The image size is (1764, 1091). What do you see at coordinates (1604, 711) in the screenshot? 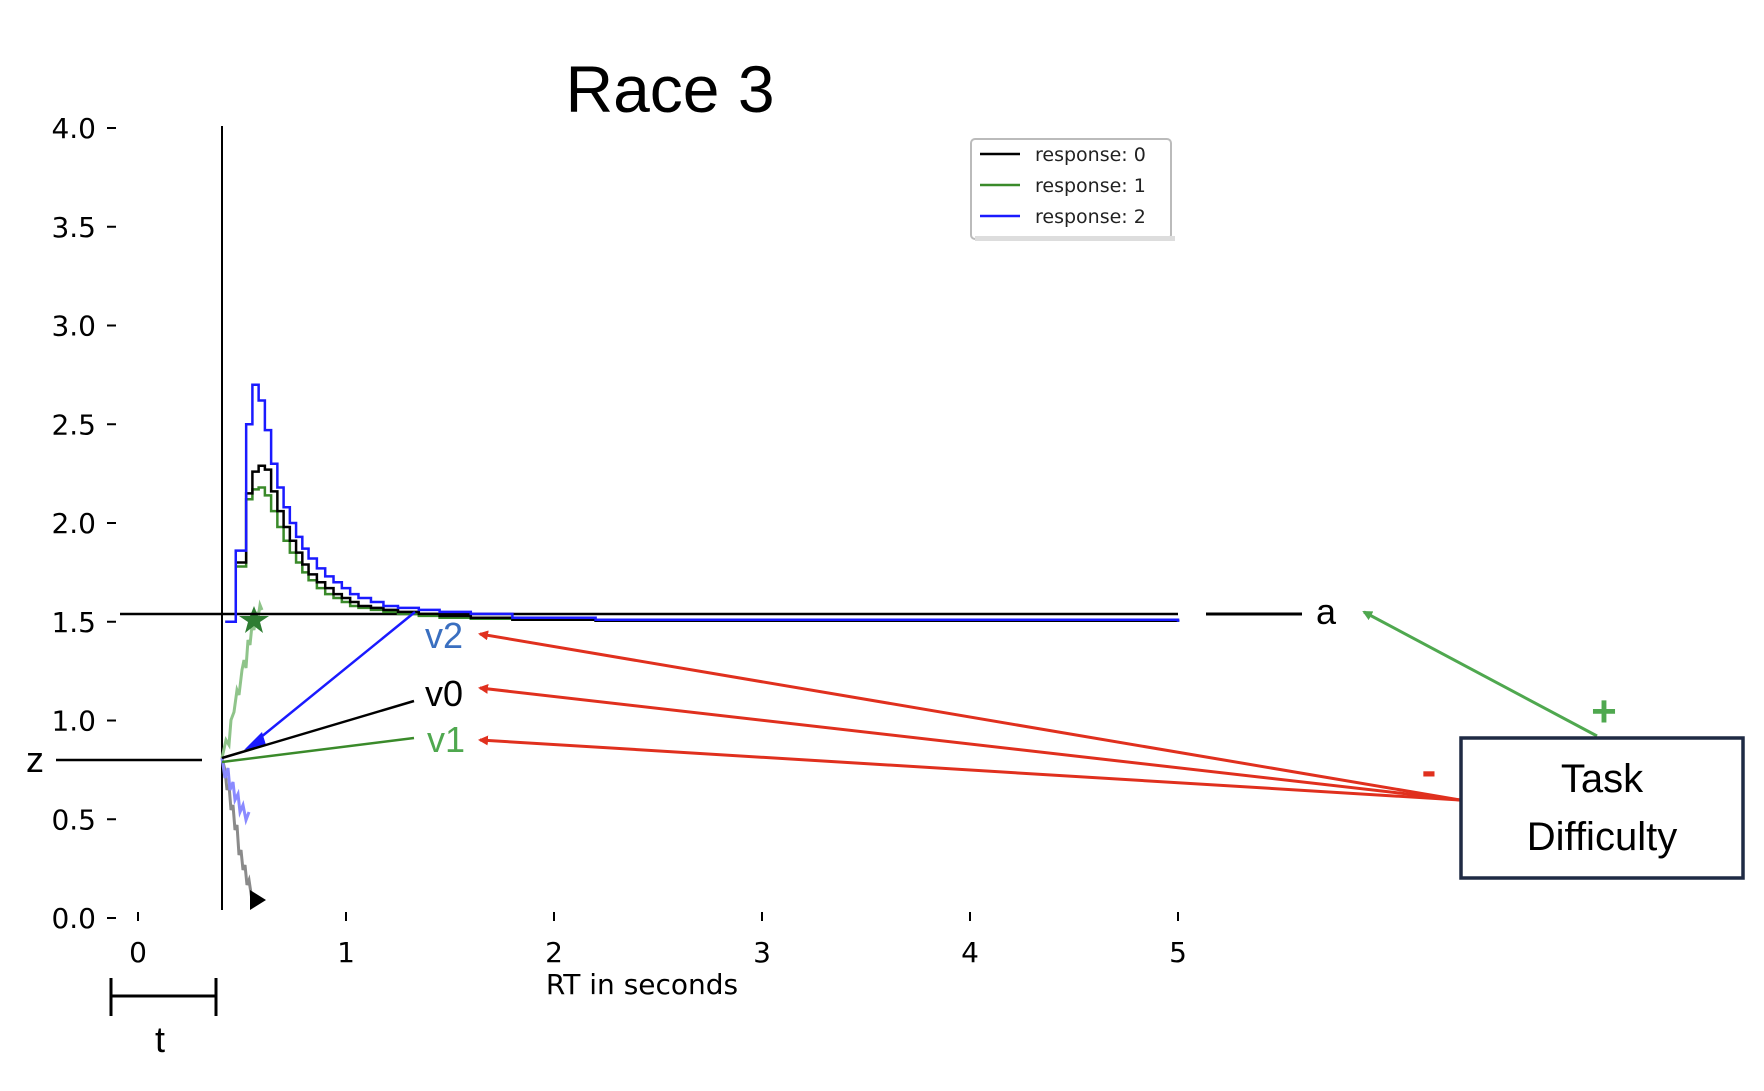
I see `plus-sign: +` at bounding box center [1604, 711].